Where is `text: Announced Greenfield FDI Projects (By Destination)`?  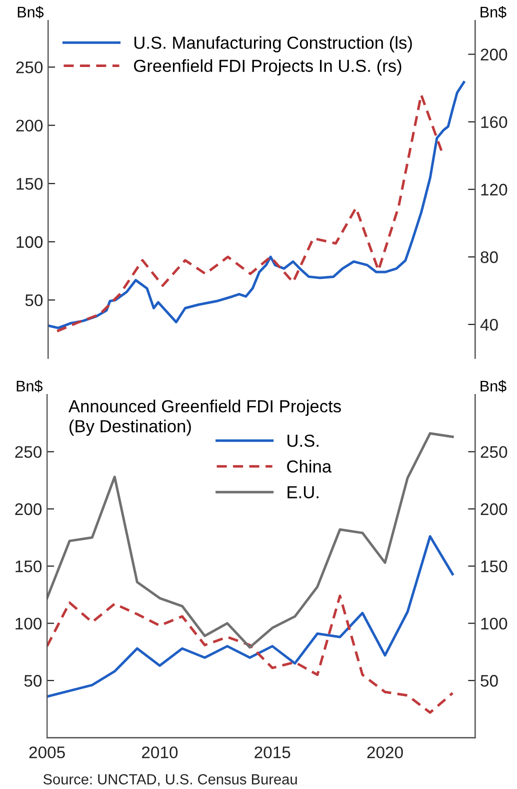 text: Announced Greenfield FDI Projects (By Destination) is located at coordinates (204, 418).